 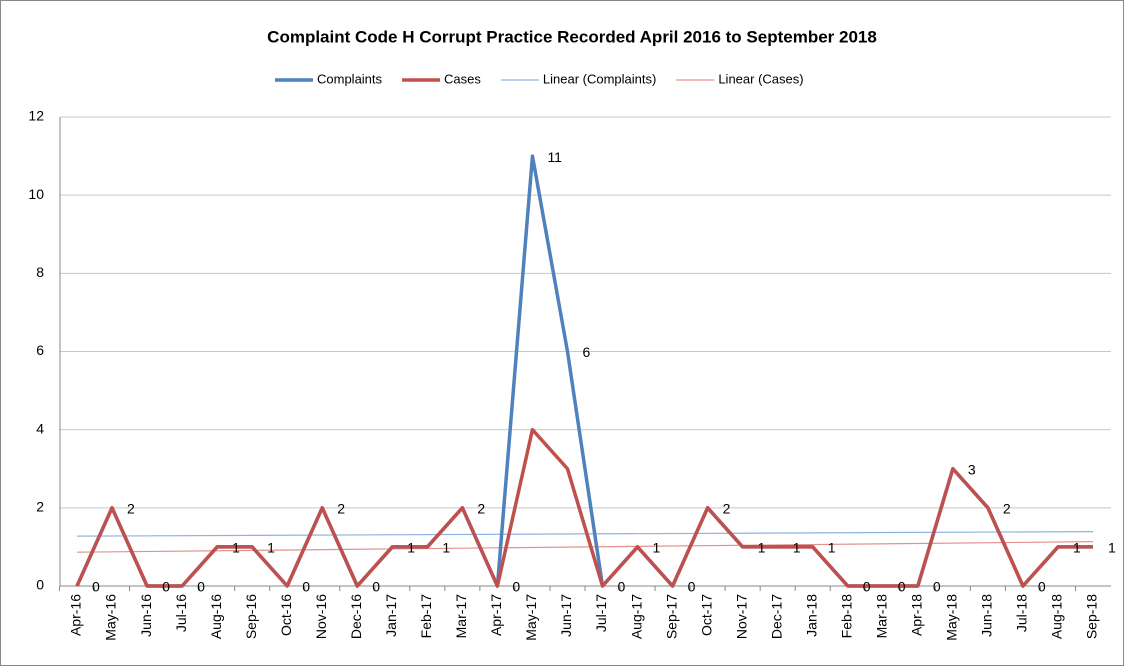 I want to click on x-tick-label: Sep-17, so click(x=671, y=616).